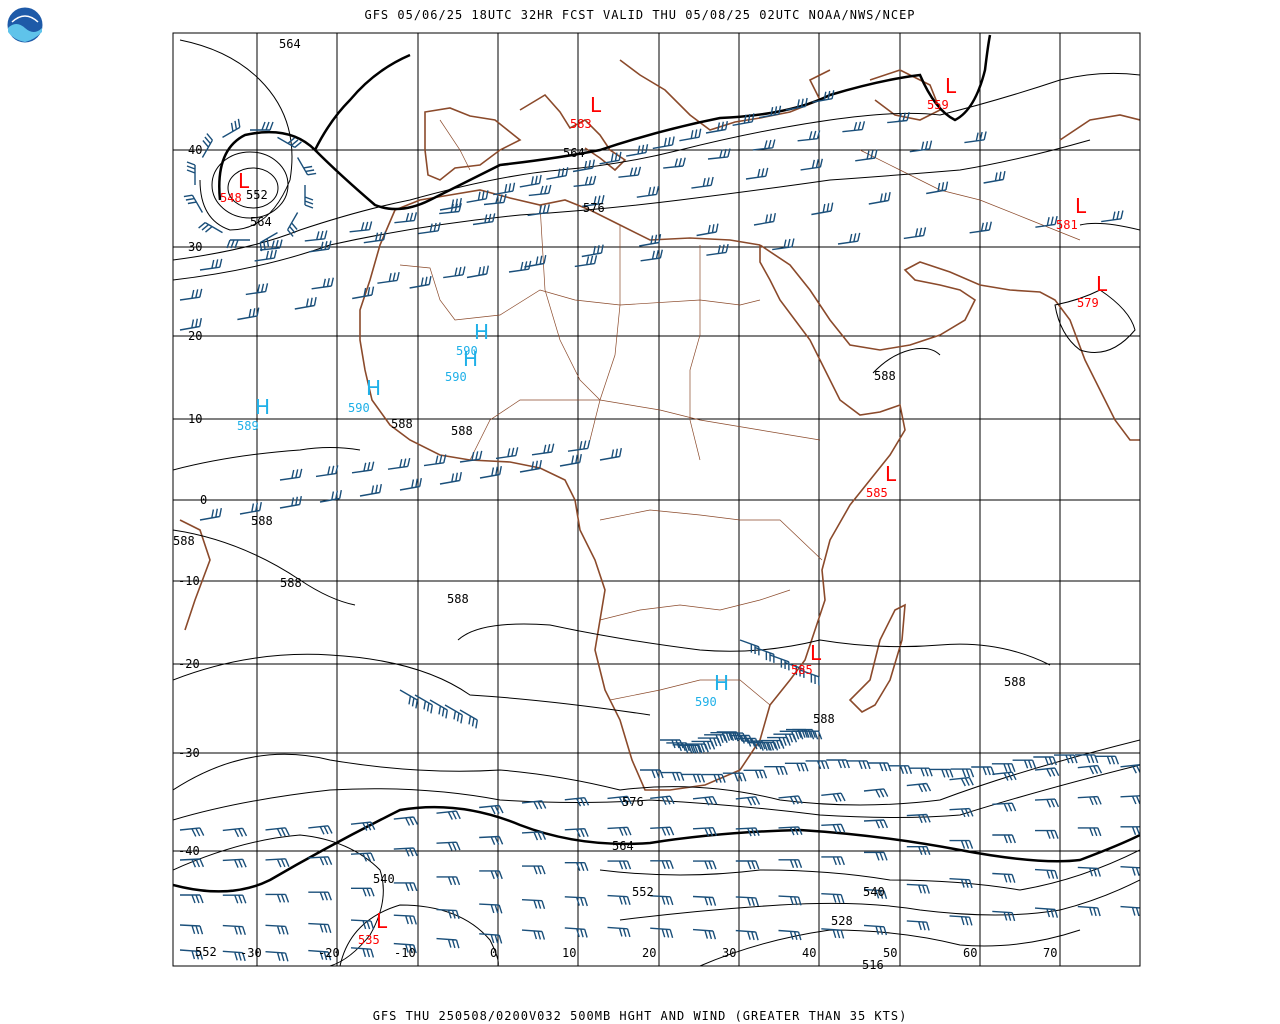  Describe the element at coordinates (329, 953) in the screenshot. I see `lon-label: -20` at that location.